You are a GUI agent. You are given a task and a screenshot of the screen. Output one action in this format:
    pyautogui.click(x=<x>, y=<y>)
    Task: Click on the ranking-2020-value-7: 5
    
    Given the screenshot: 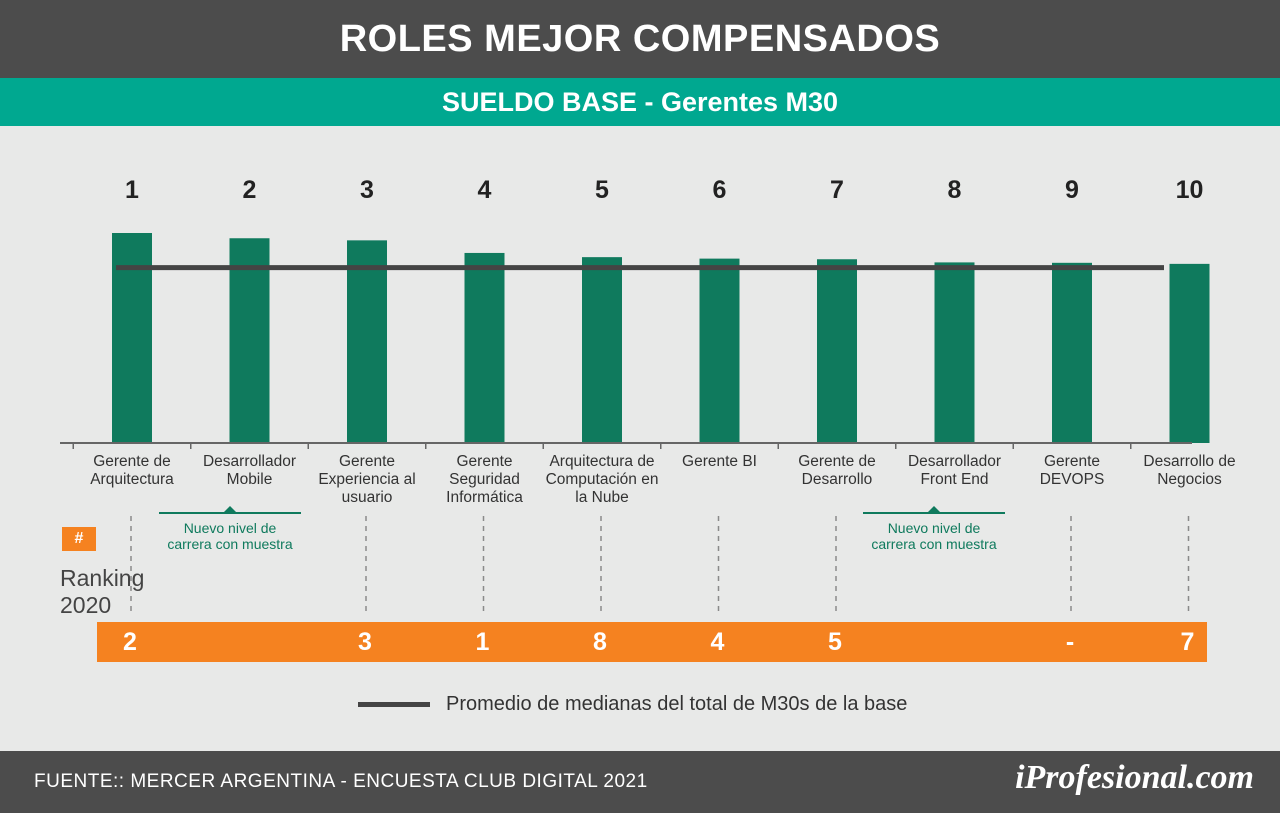 What is the action you would take?
    pyautogui.click(x=835, y=641)
    